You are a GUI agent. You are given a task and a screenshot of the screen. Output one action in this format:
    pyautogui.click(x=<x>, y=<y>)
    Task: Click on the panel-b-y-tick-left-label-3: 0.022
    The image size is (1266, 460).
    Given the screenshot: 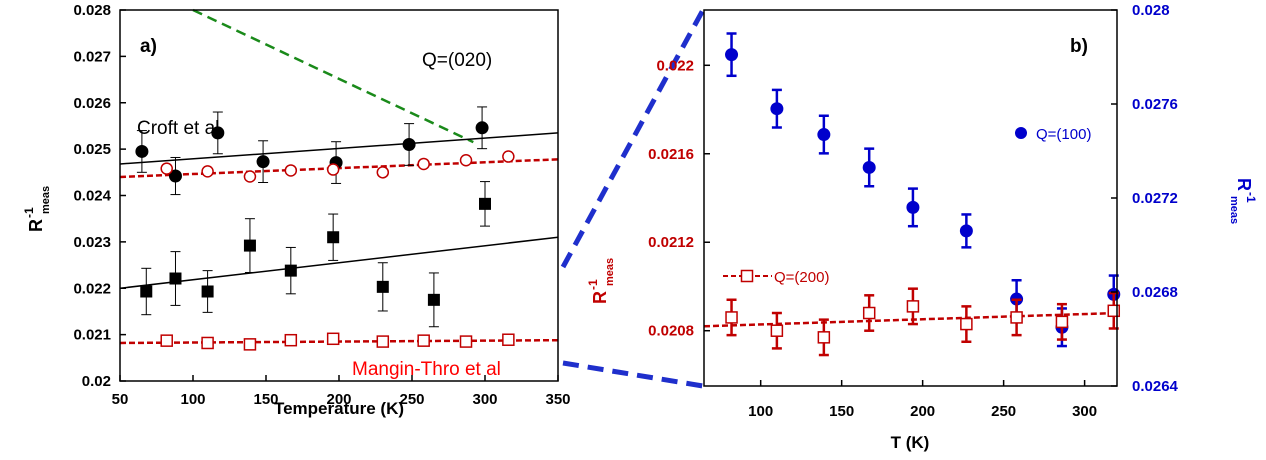 What is the action you would take?
    pyautogui.click(x=675, y=65)
    